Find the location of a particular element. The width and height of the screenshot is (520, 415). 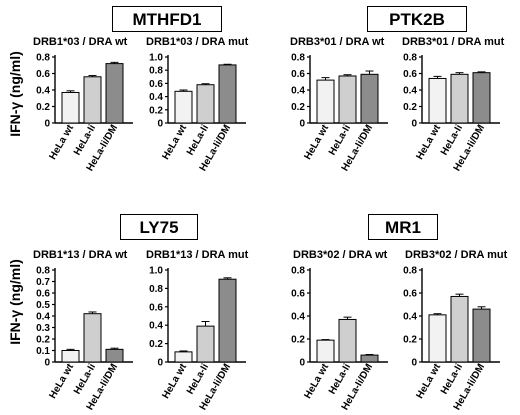

panel-8-y-tick-label: 0.6 is located at coordinates (410, 294).